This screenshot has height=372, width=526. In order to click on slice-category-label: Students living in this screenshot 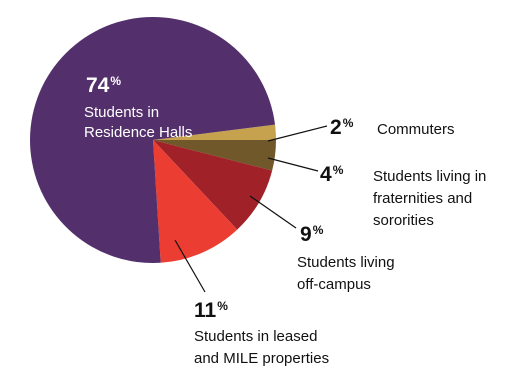, I will do `click(346, 262)`.